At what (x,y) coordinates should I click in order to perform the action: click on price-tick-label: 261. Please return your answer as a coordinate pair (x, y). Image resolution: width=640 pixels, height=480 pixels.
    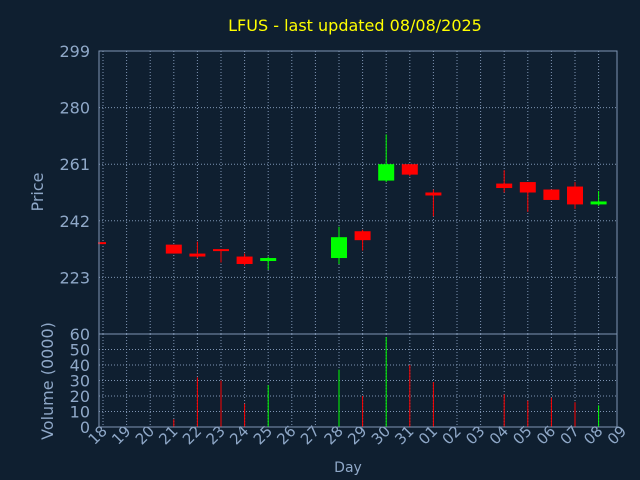
    Looking at the image, I should click on (74, 164).